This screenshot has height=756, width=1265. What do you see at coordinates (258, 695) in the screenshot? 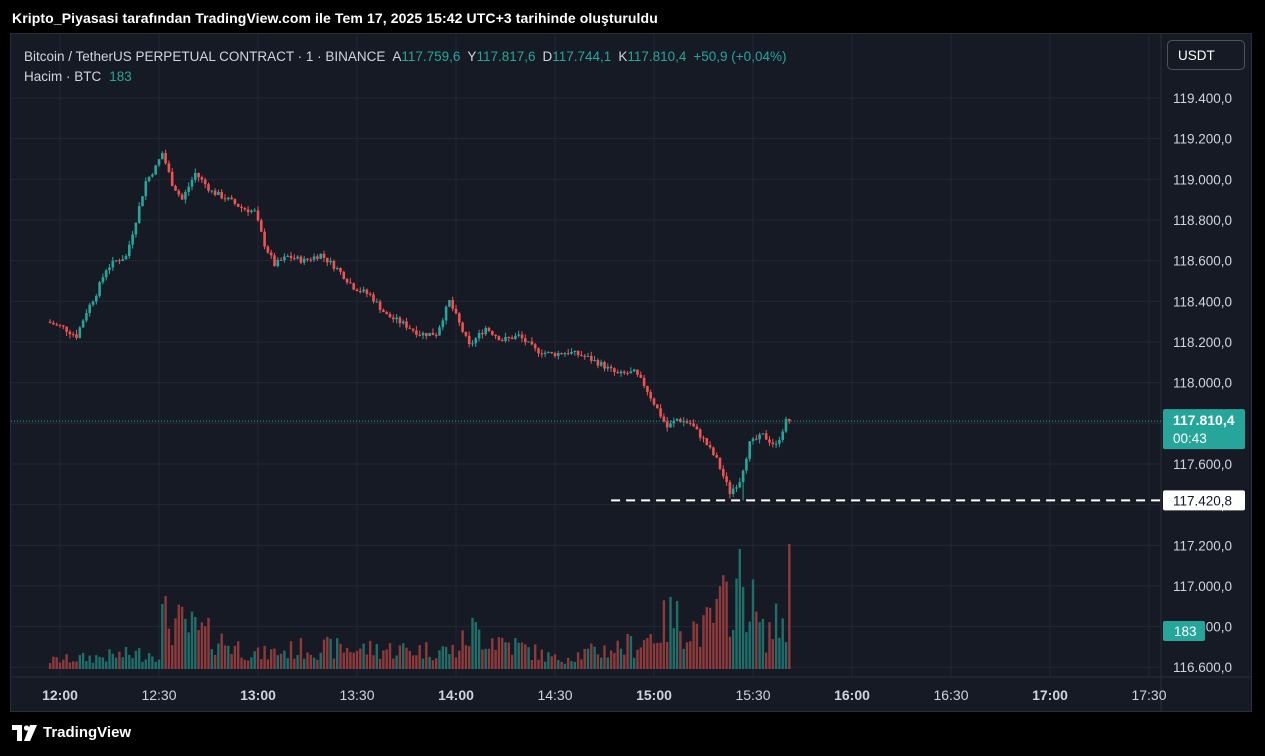
I see `x-tick-label: 13:00` at bounding box center [258, 695].